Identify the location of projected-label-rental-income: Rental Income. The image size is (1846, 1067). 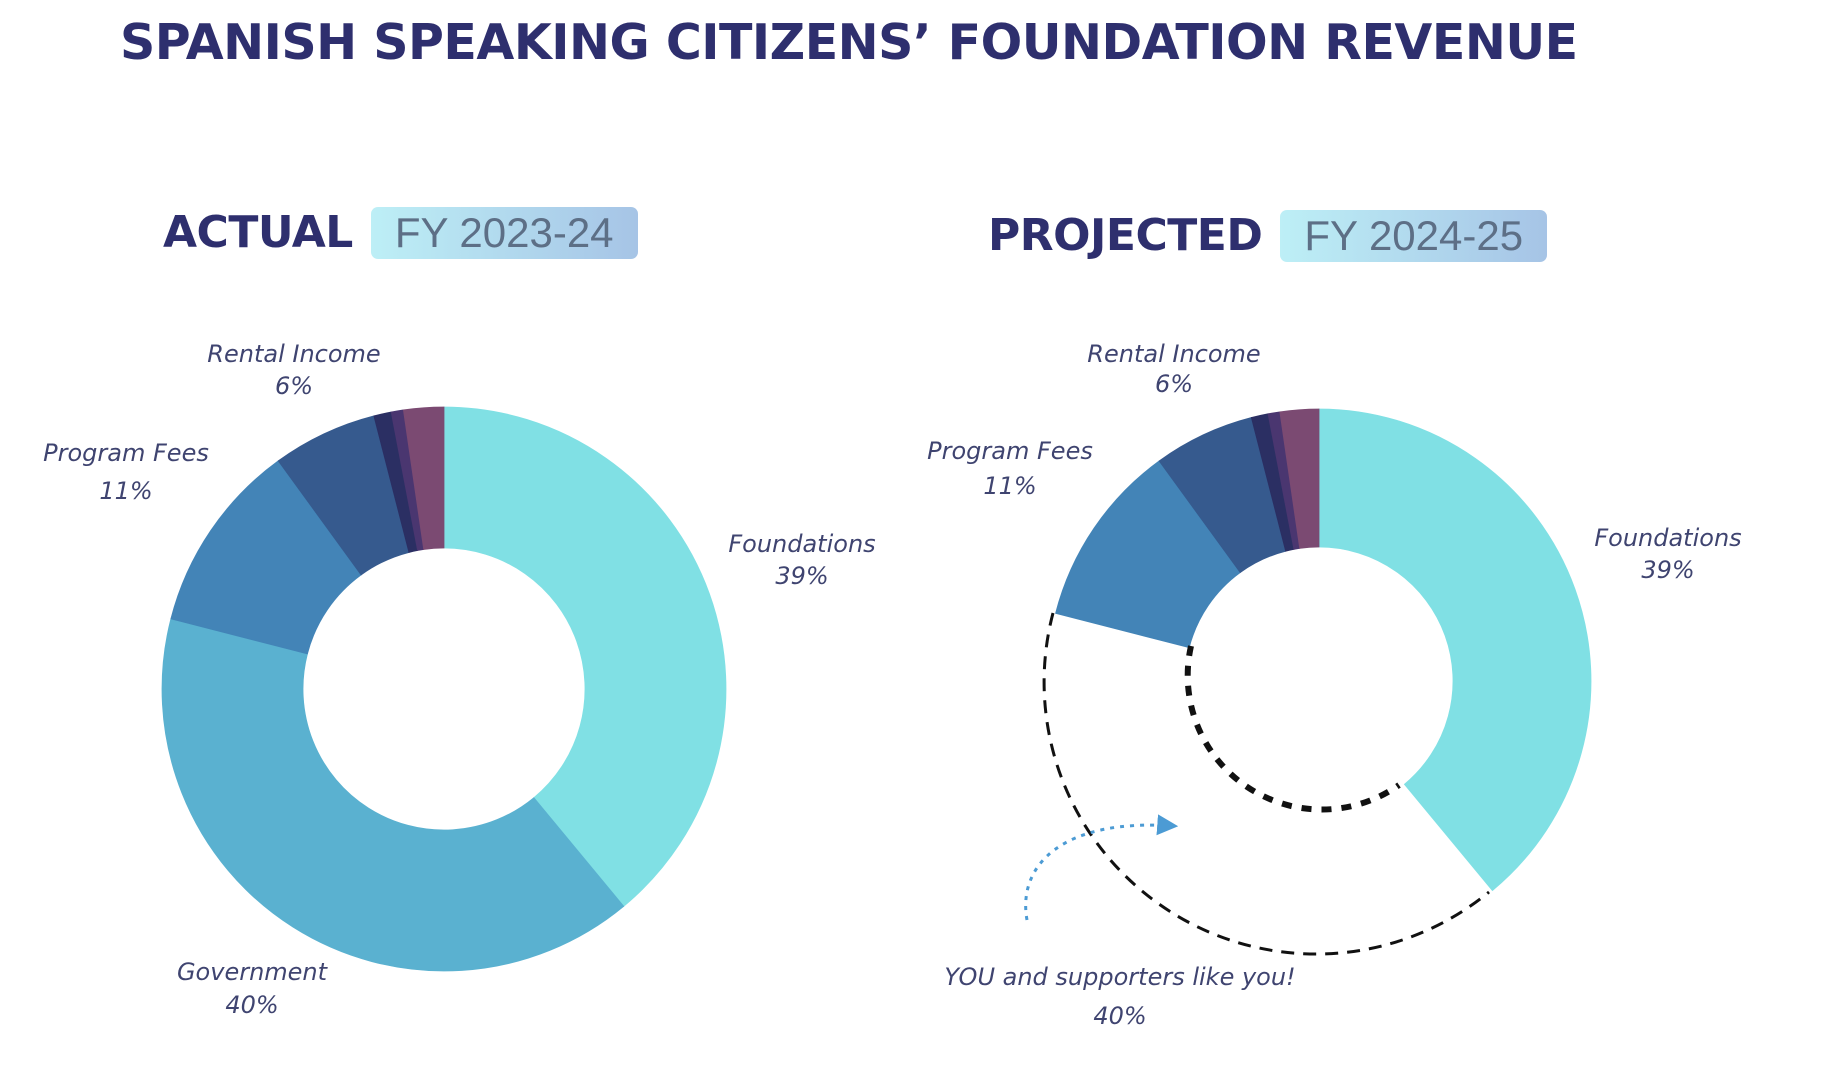
(1173, 354).